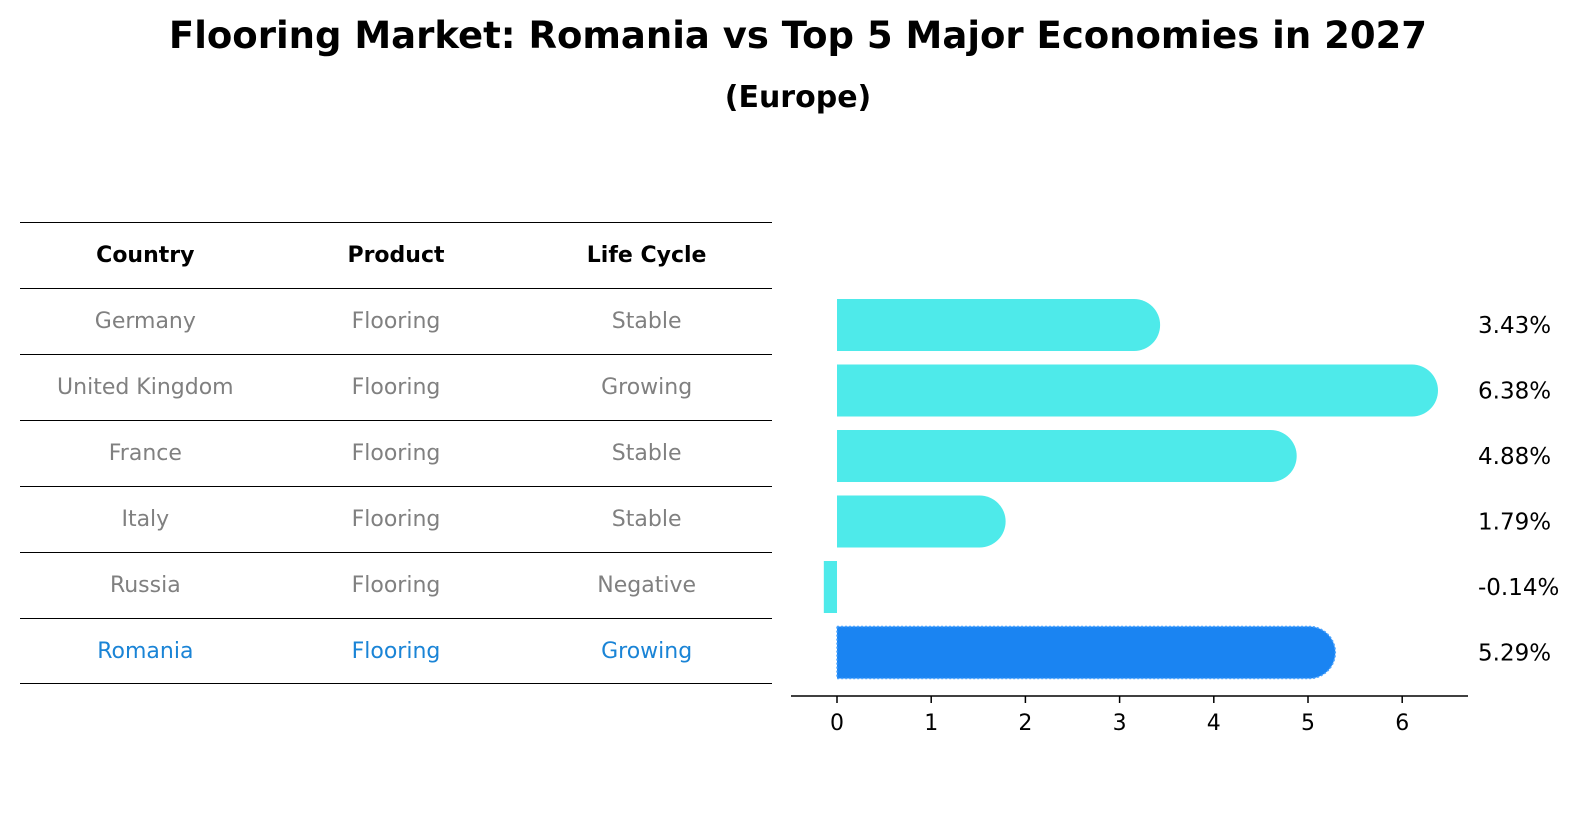 The height and width of the screenshot is (823, 1596). What do you see at coordinates (1308, 723) in the screenshot?
I see `x-tick-label: 5` at bounding box center [1308, 723].